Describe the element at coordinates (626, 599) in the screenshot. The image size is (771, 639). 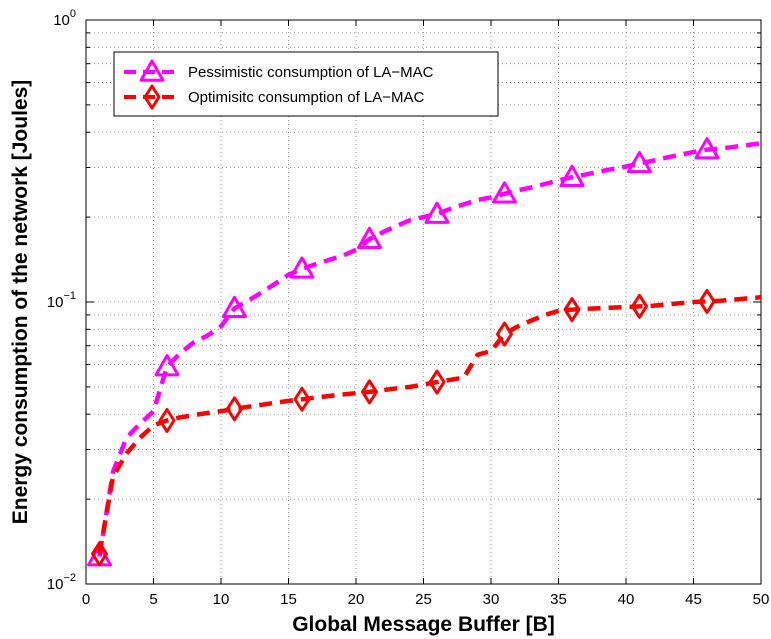
I see `x-tick-label: 40` at that location.